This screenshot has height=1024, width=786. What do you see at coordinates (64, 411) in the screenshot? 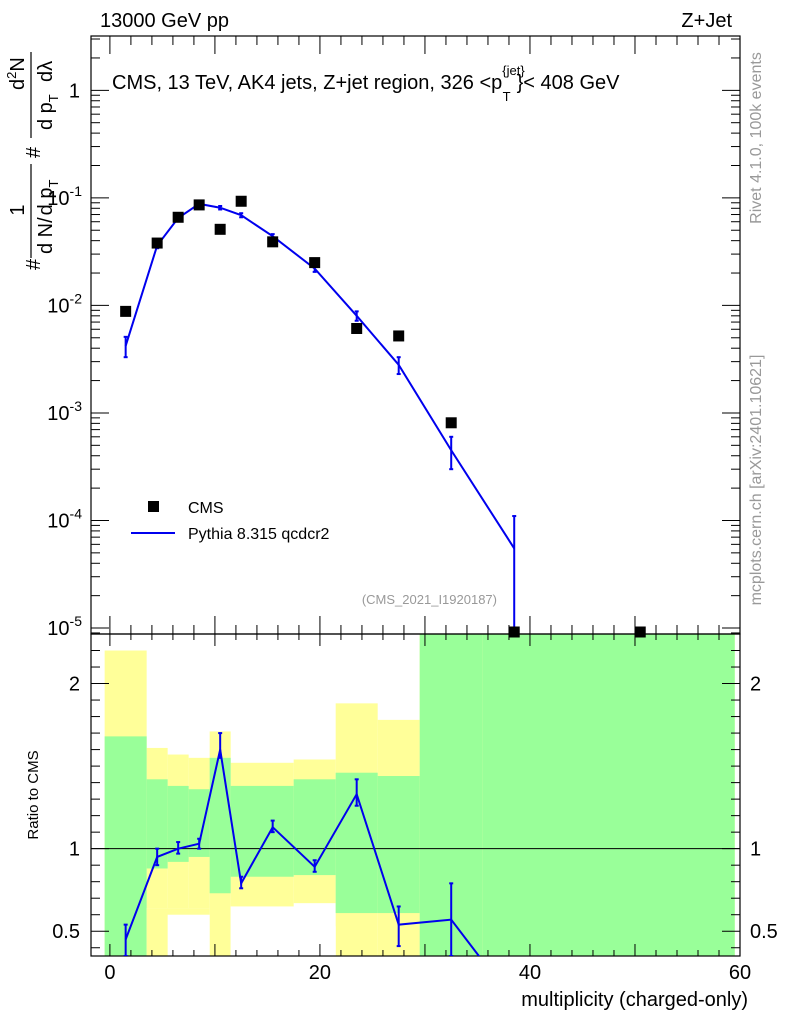
I see `main-y-tick-label: 10⁻³` at bounding box center [64, 411].